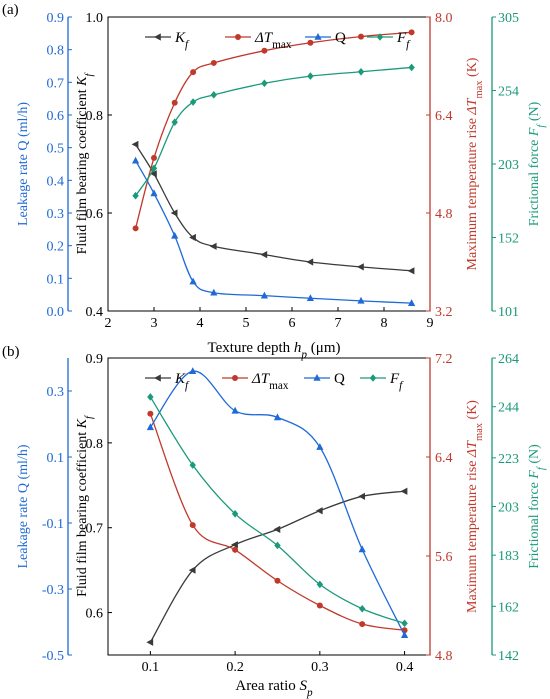 The height and width of the screenshot is (699, 550). What do you see at coordinates (508, 239) in the screenshot?
I see `ff-tick-label: 152` at bounding box center [508, 239].